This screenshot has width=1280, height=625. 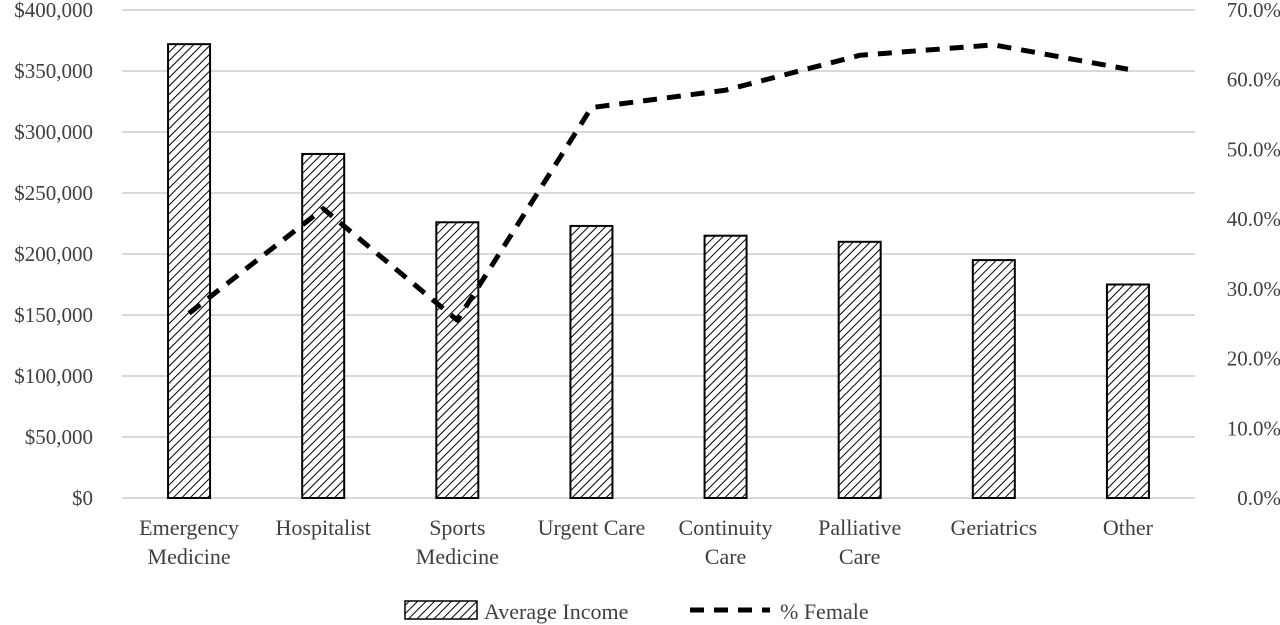 What do you see at coordinates (1253, 80) in the screenshot?
I see `right-tick-label: 60.0%` at bounding box center [1253, 80].